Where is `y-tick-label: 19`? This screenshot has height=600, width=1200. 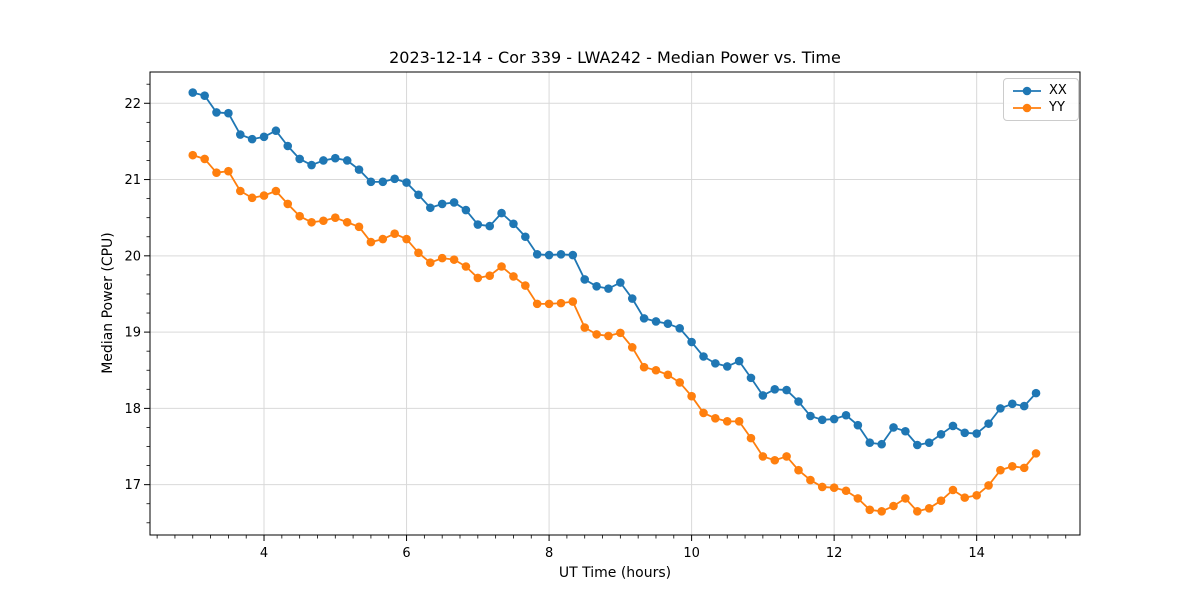 y-tick-label: 19 is located at coordinates (132, 333).